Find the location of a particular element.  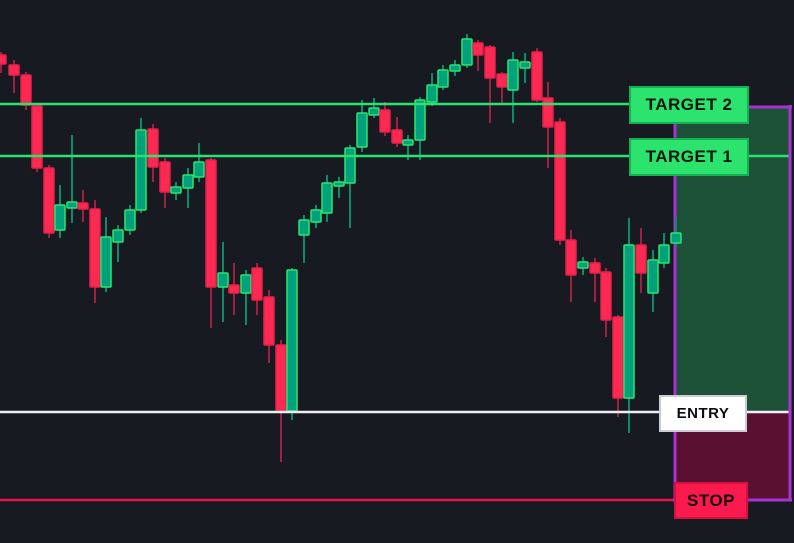

stop-label-text: STOP is located at coordinates (711, 500).